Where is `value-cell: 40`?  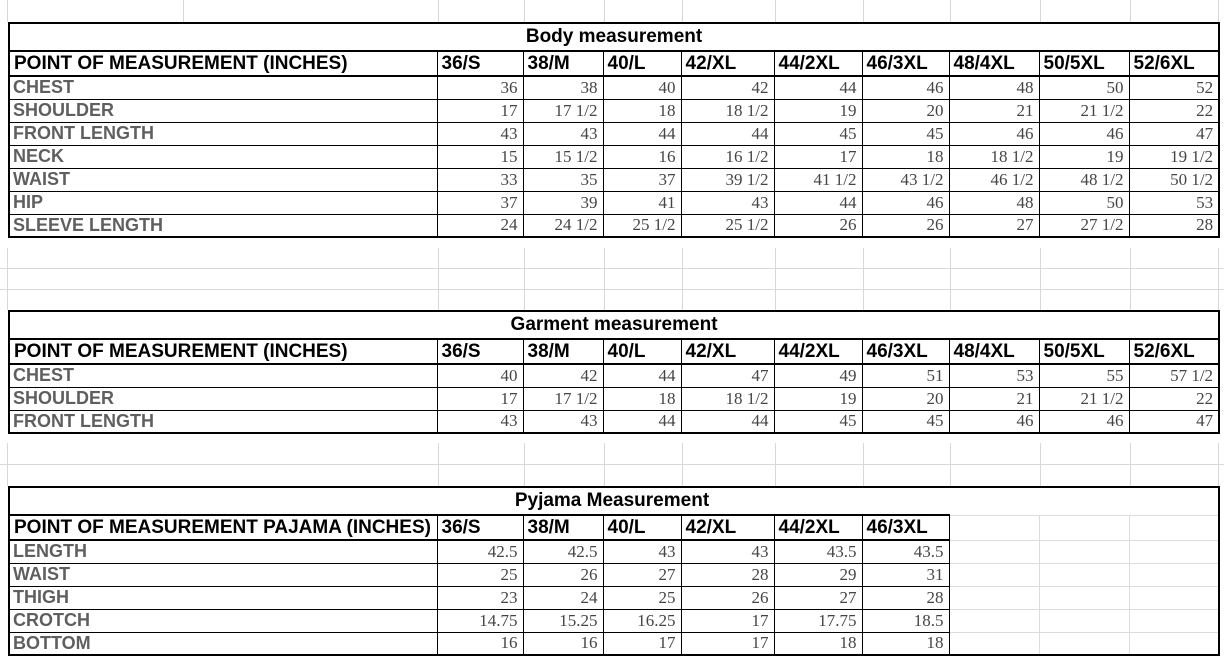 value-cell: 40 is located at coordinates (480, 375).